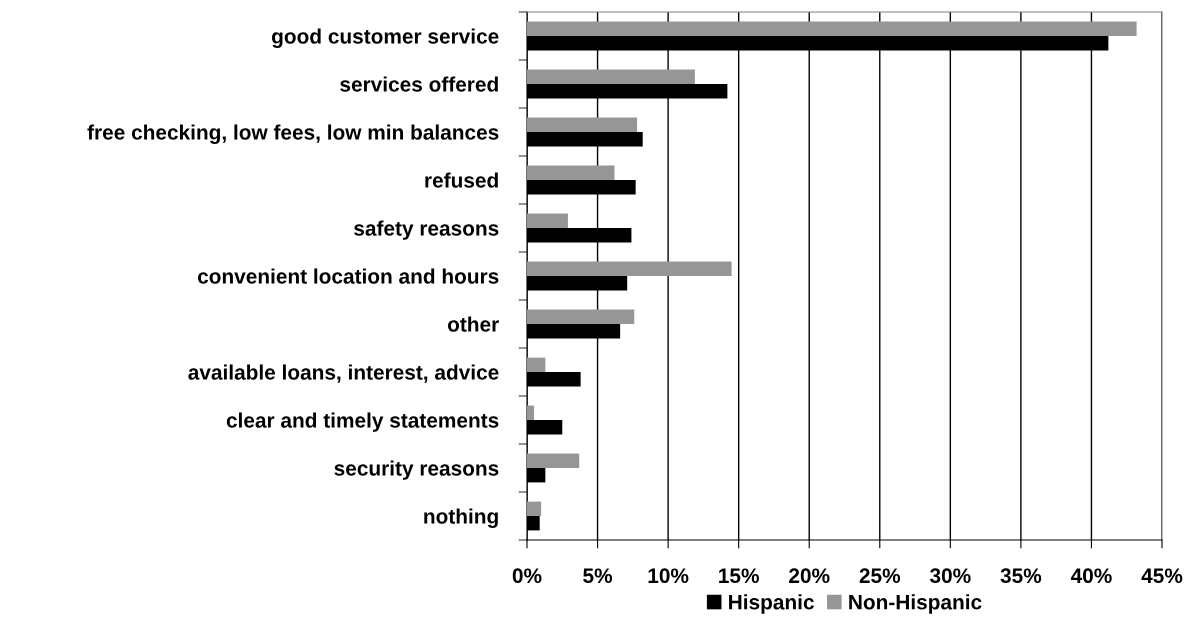 This screenshot has width=1200, height=641. Describe the element at coordinates (771, 604) in the screenshot. I see `legend-label: Hispanic` at that location.